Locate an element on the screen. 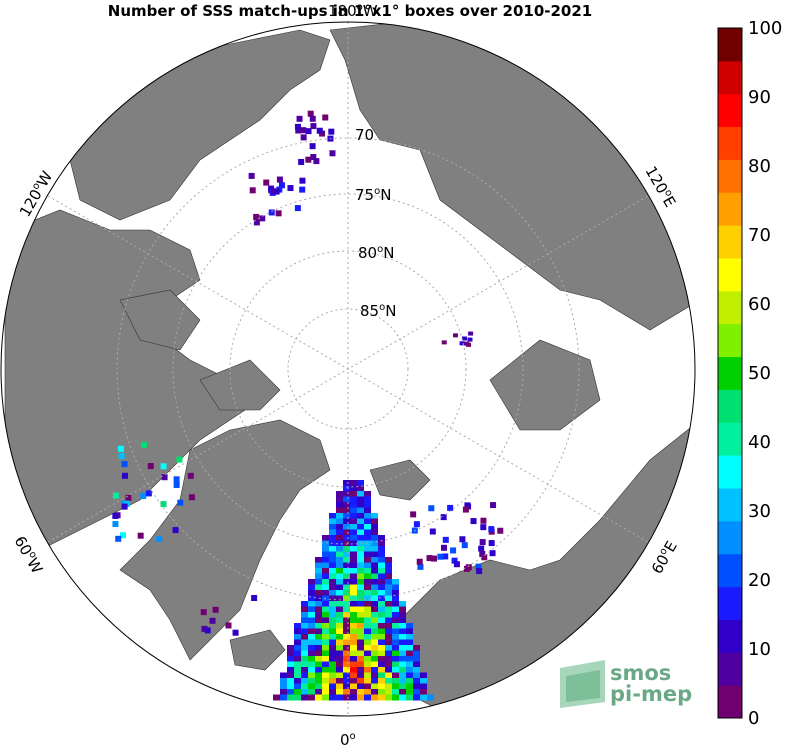 This screenshot has width=787, height=747. colorbar-tick-label: 0 is located at coordinates (753, 718).